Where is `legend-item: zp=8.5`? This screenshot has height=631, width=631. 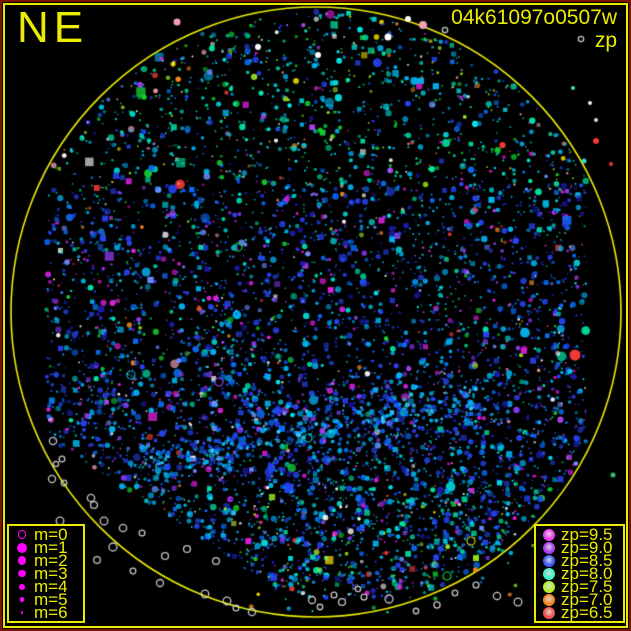
legend-item: zp=8.5 is located at coordinates (579, 560).